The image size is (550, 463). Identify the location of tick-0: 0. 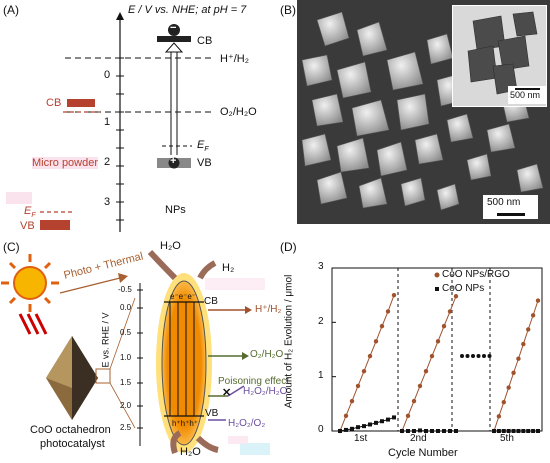
(107, 75).